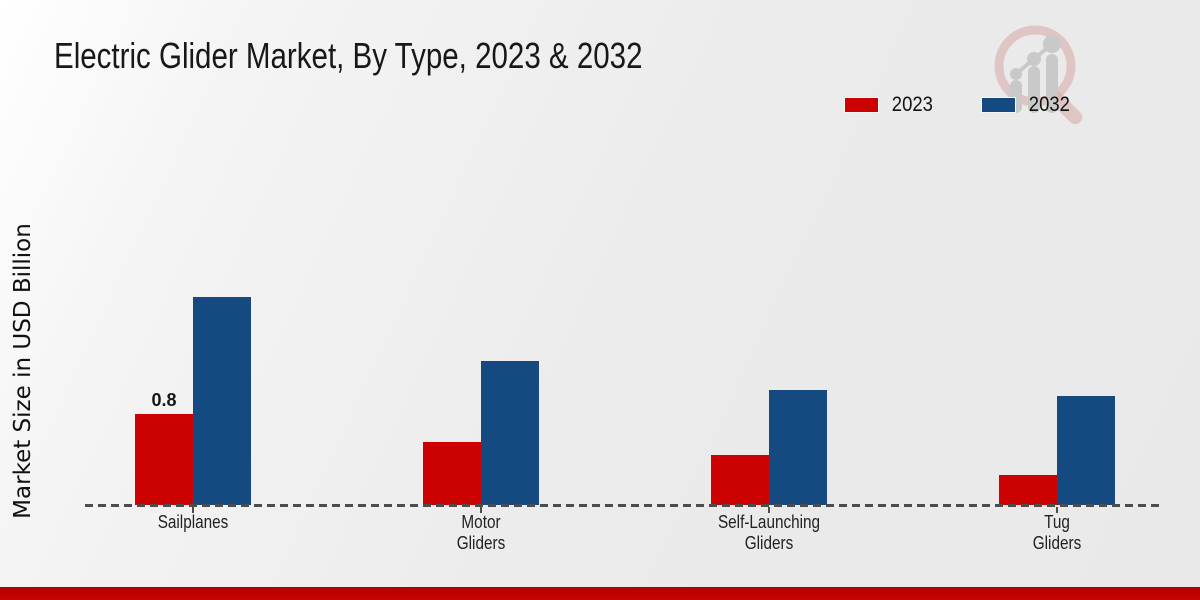  I want to click on category-label-motor-gliders: Motor Gliders, so click(481, 532).